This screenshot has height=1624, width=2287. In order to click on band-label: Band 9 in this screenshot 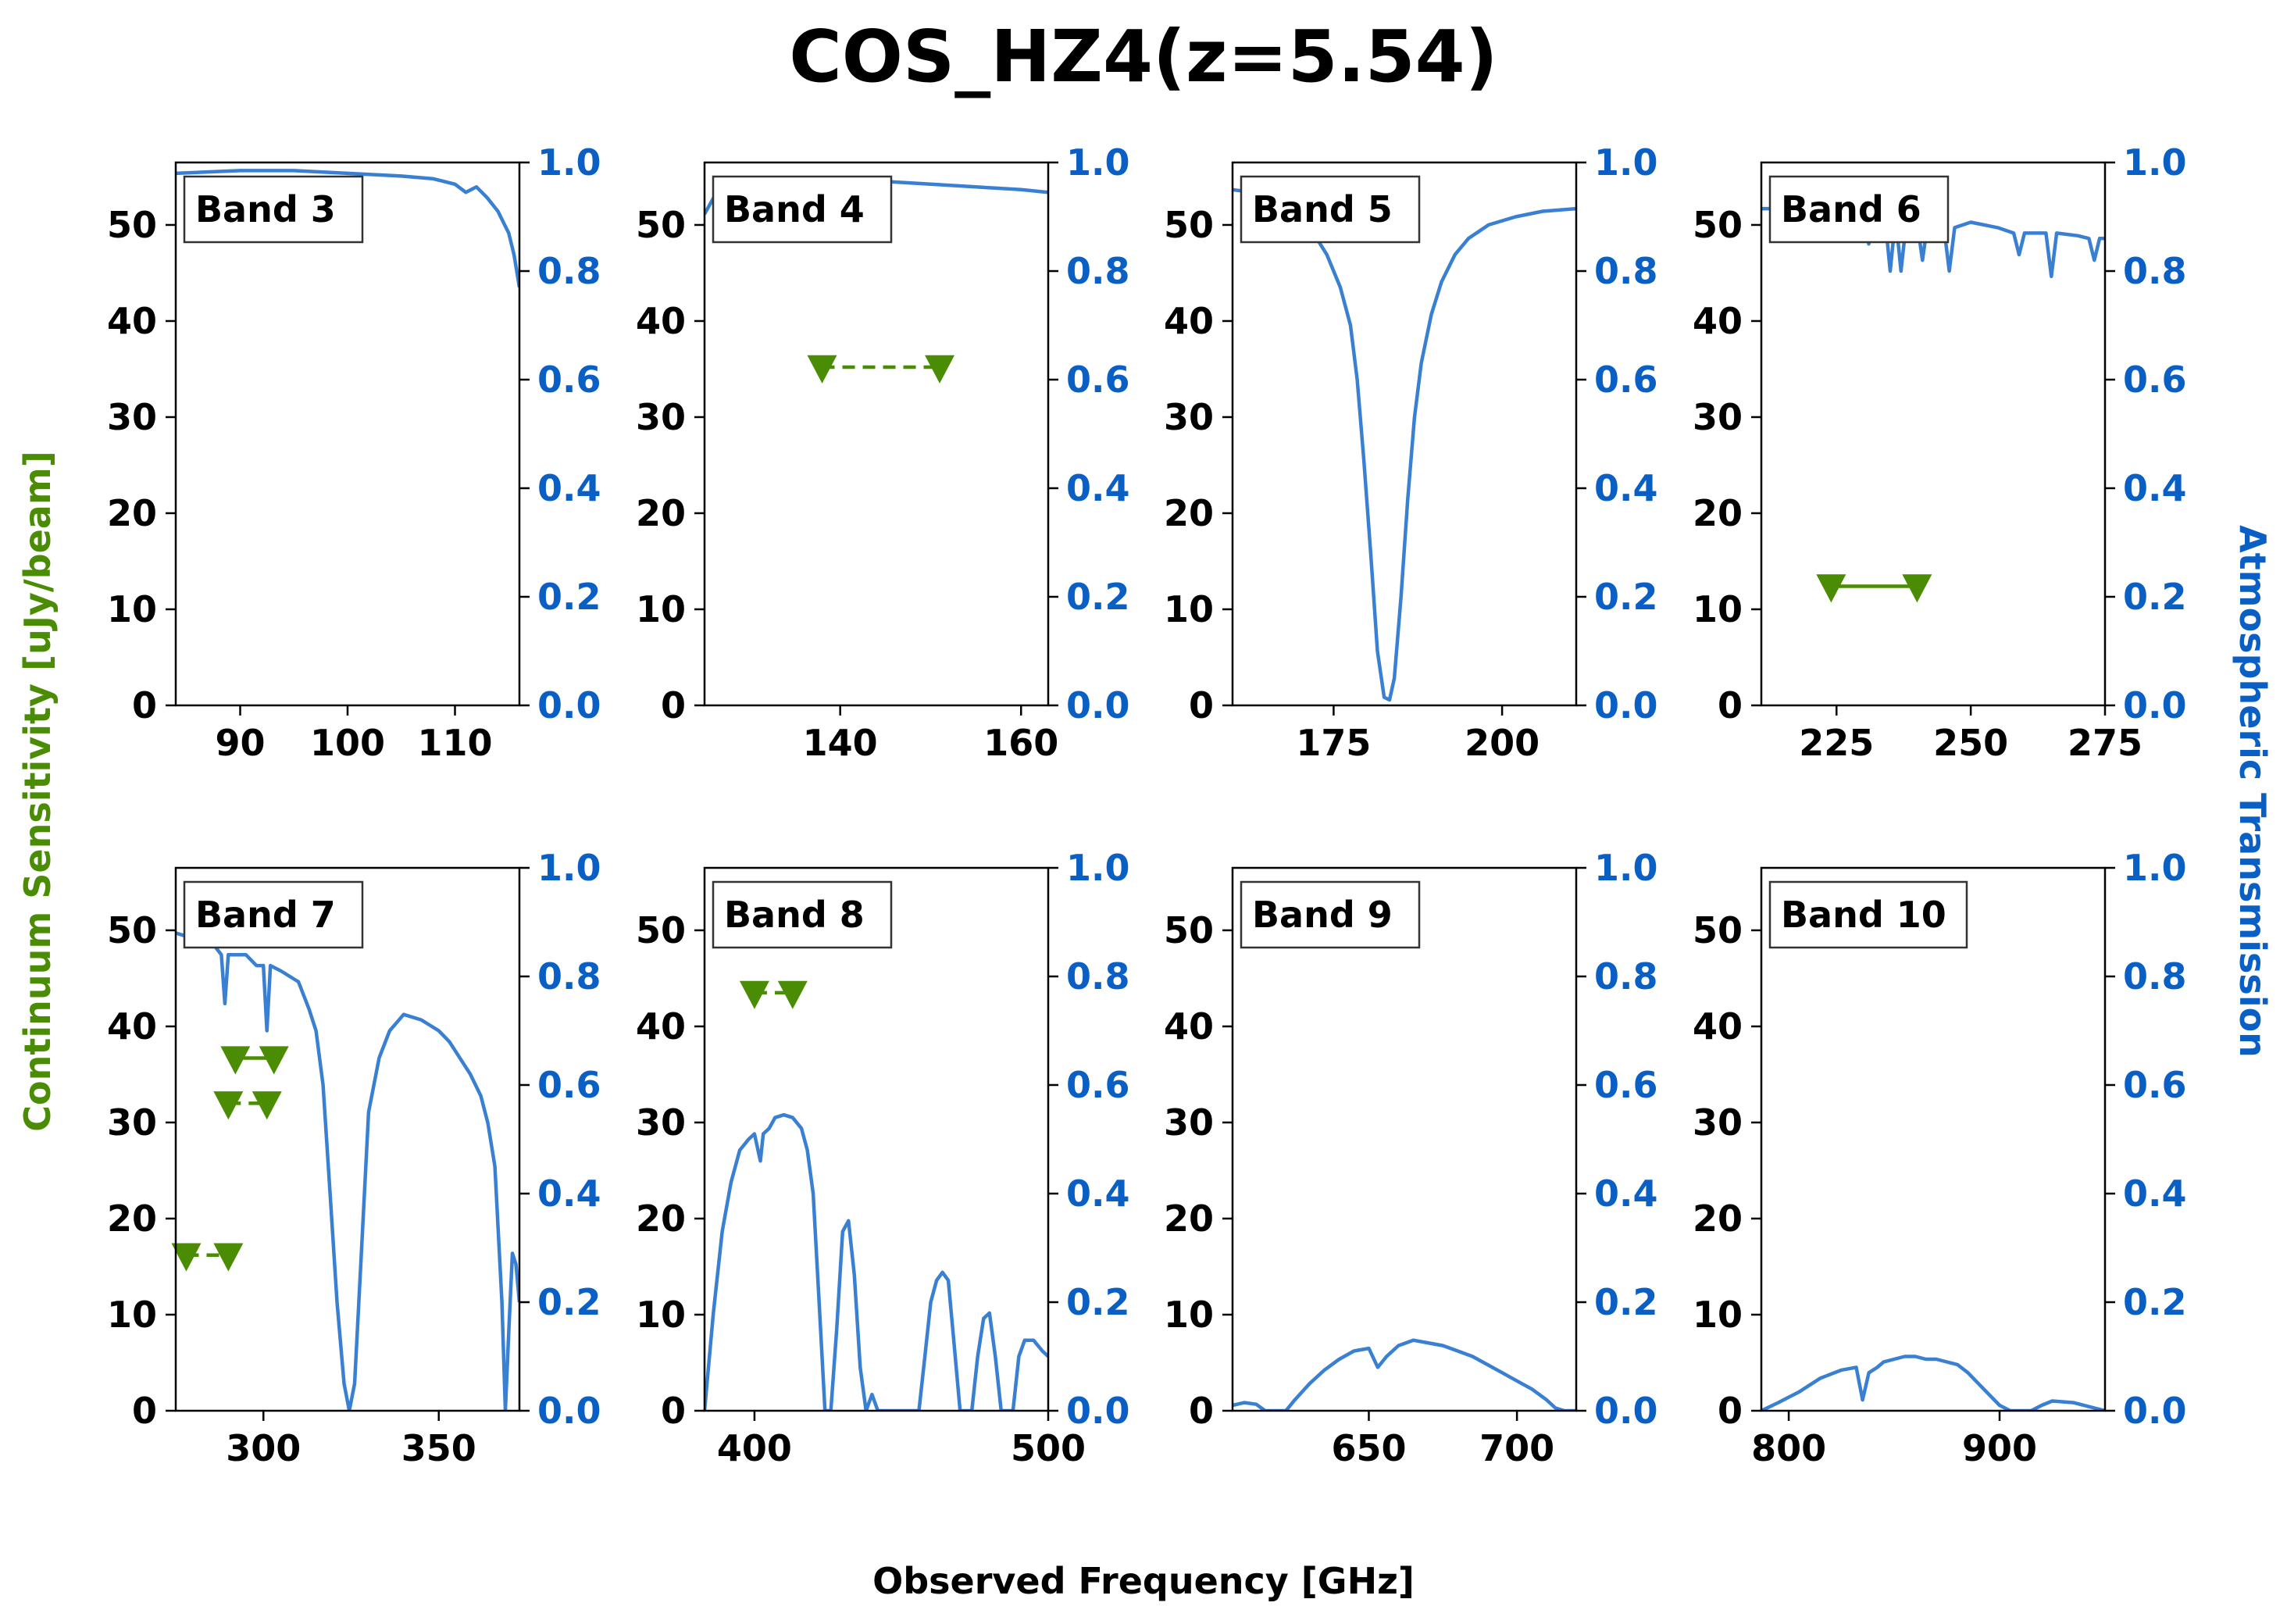, I will do `click(1322, 915)`.